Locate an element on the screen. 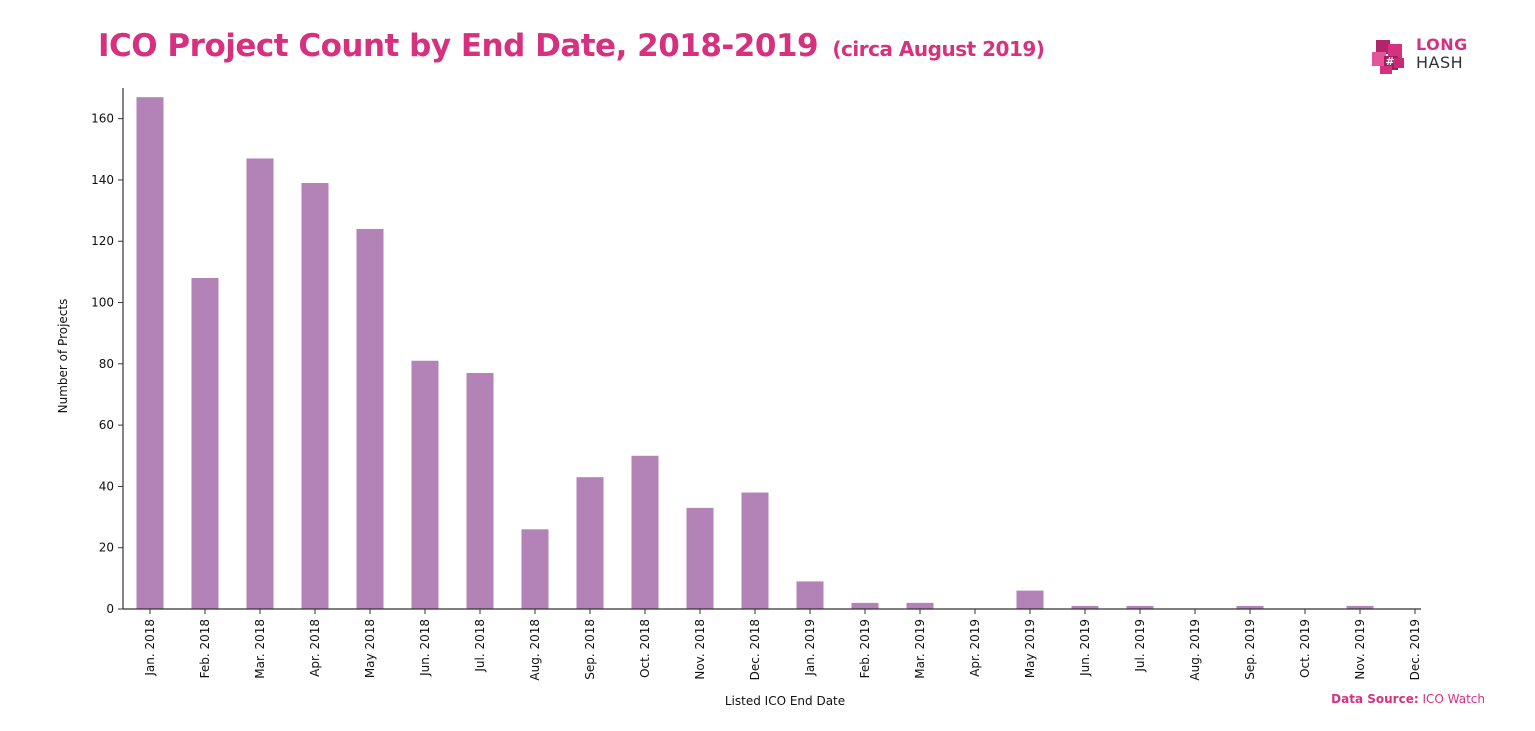 The image size is (1535, 731). logo-word-hash: HASH is located at coordinates (1440, 62).